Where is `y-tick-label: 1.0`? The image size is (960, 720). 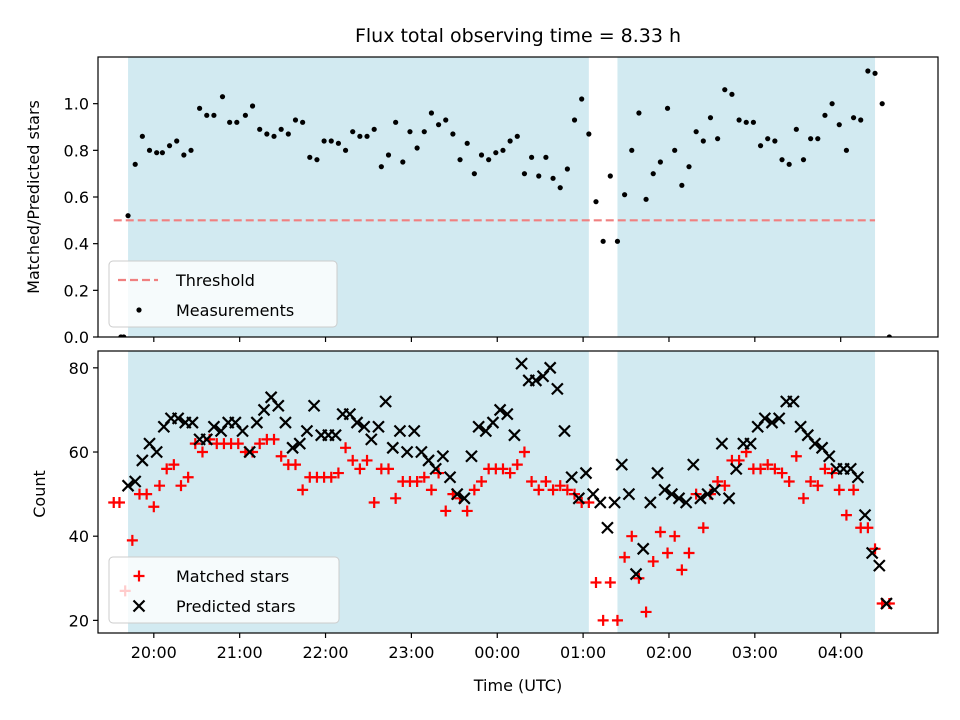
y-tick-label: 1.0 is located at coordinates (76, 104).